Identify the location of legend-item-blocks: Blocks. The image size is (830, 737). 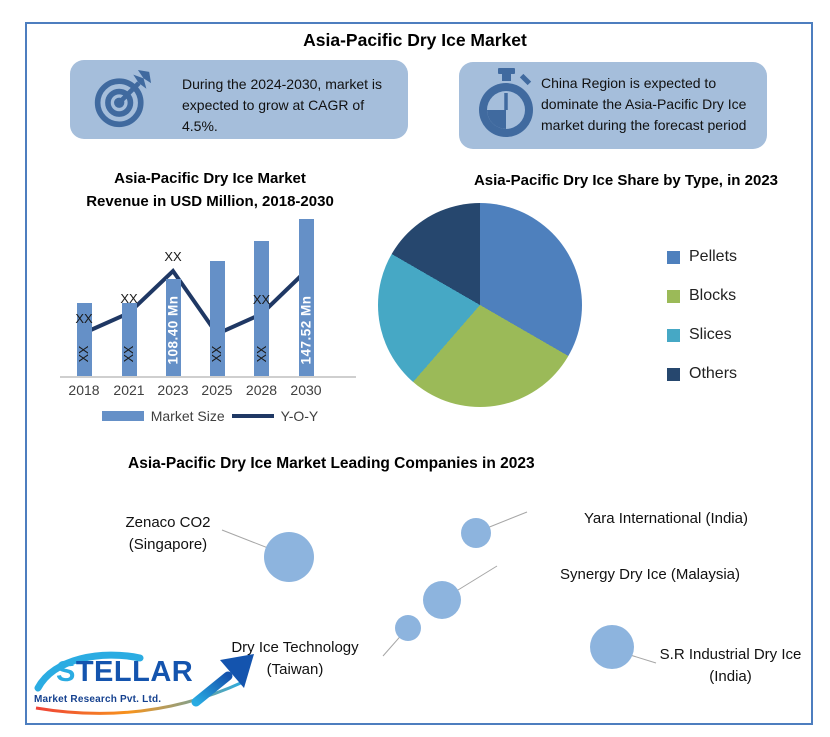
(702, 296).